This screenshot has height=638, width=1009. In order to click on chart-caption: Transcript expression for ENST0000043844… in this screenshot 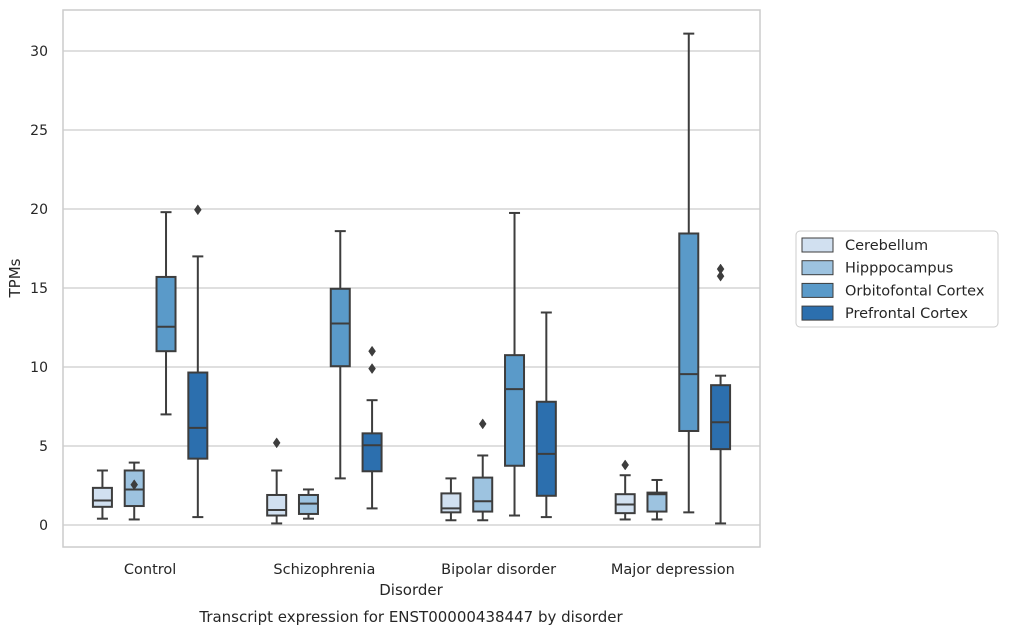, I will do `click(410, 617)`.